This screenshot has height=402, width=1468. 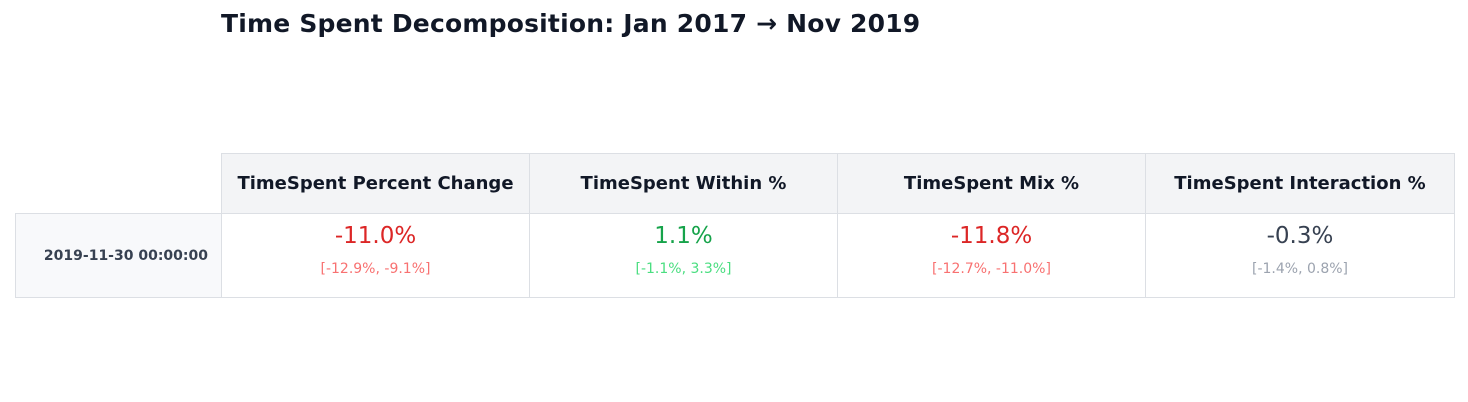 I want to click on cell-value: -11.0%, so click(x=375, y=236).